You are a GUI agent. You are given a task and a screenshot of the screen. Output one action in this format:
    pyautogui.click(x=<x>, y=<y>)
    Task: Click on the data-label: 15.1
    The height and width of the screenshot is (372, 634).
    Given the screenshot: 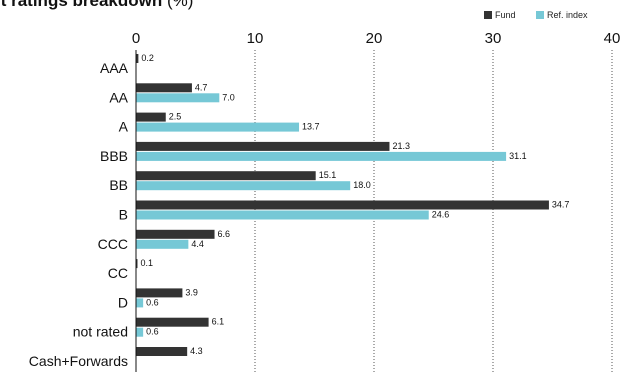 What is the action you would take?
    pyautogui.click(x=328, y=175)
    